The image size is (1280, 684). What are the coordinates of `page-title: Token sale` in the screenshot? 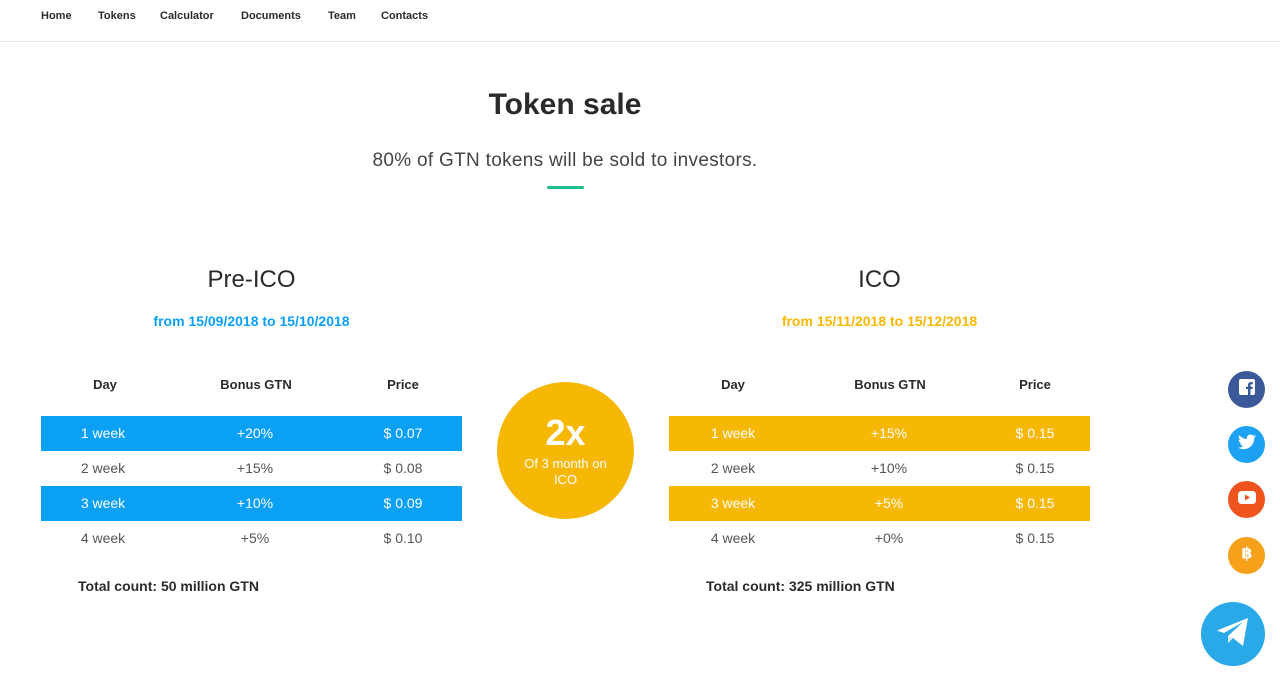 It's located at (565, 104).